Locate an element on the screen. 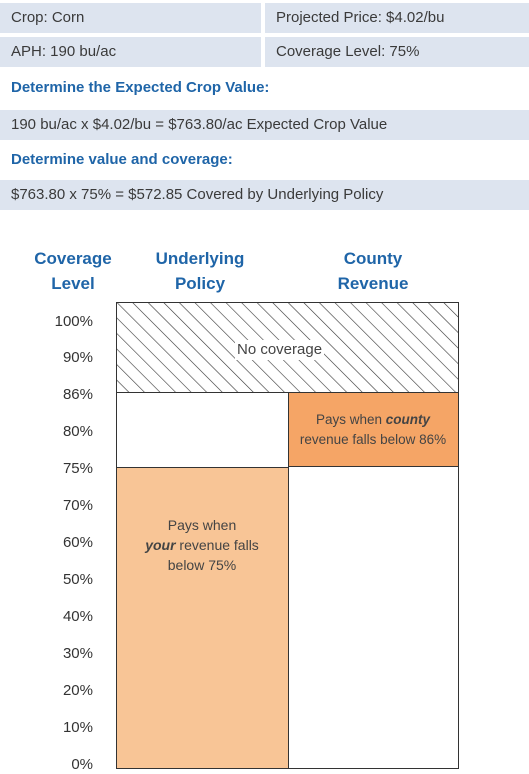  county-revenue-label: Pays when county revenue falls below 86% is located at coordinates (373, 430).